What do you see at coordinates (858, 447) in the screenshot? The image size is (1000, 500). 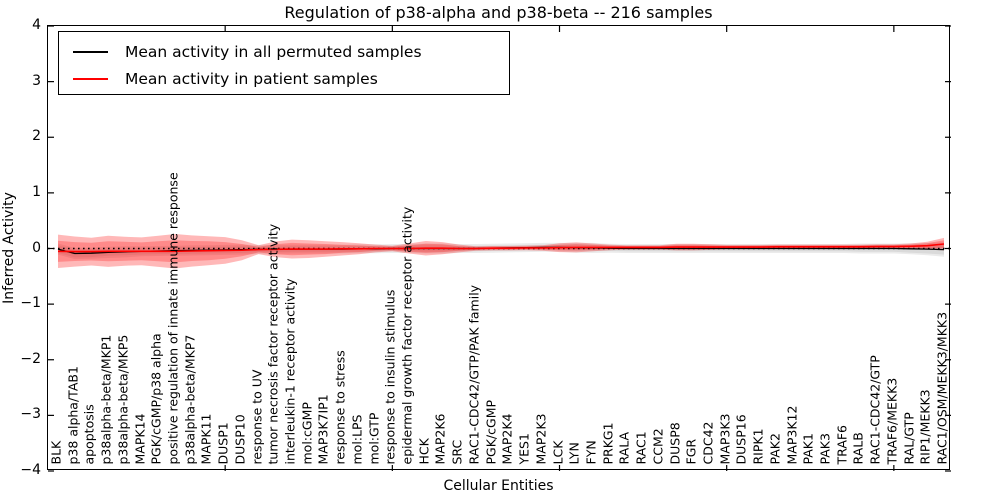 I see `x-tick-label: RALB` at bounding box center [858, 447].